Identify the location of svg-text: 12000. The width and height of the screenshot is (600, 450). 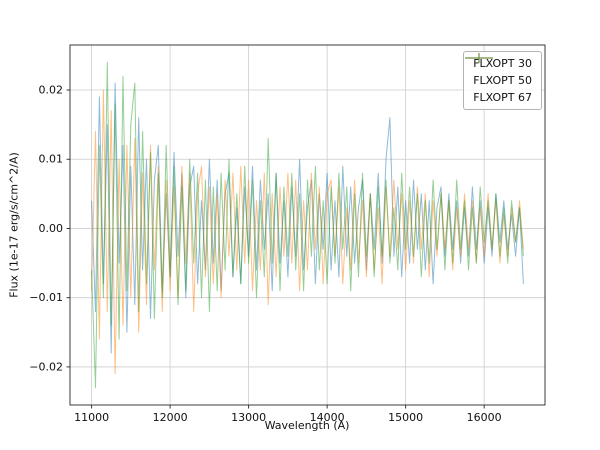
(170, 417).